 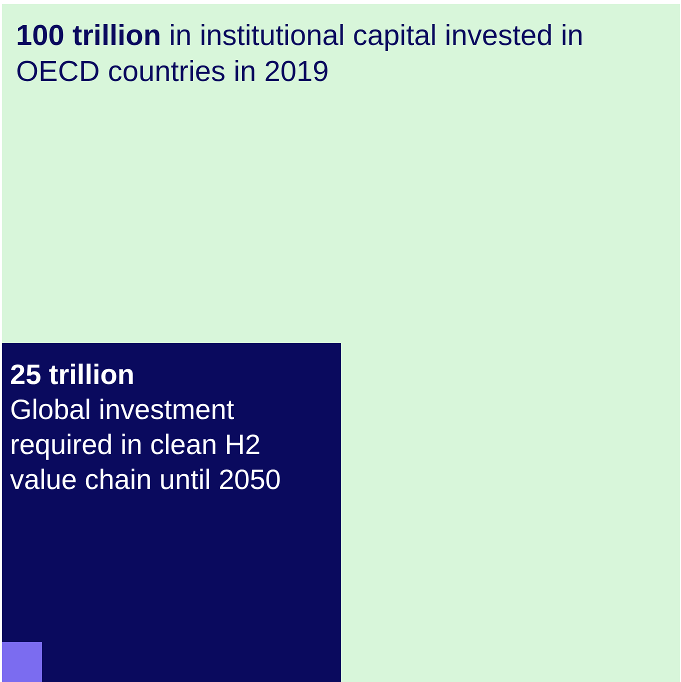 What do you see at coordinates (145, 444) in the screenshot?
I see `category-label: Global investment required in clean H2 value chain until 2050` at bounding box center [145, 444].